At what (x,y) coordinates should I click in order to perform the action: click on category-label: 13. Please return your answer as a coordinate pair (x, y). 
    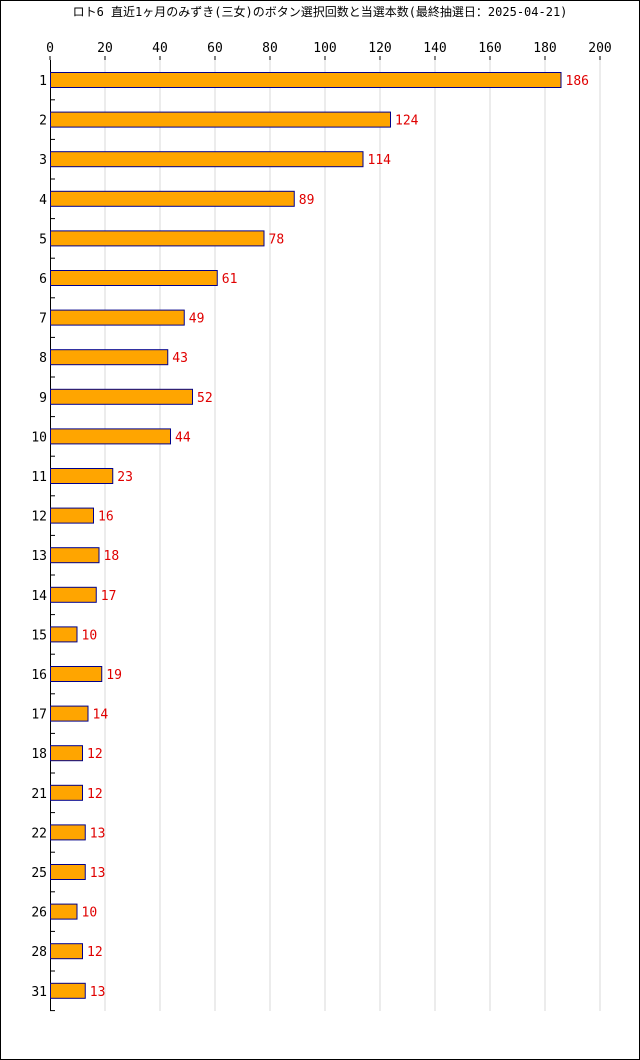
    Looking at the image, I should click on (39, 556).